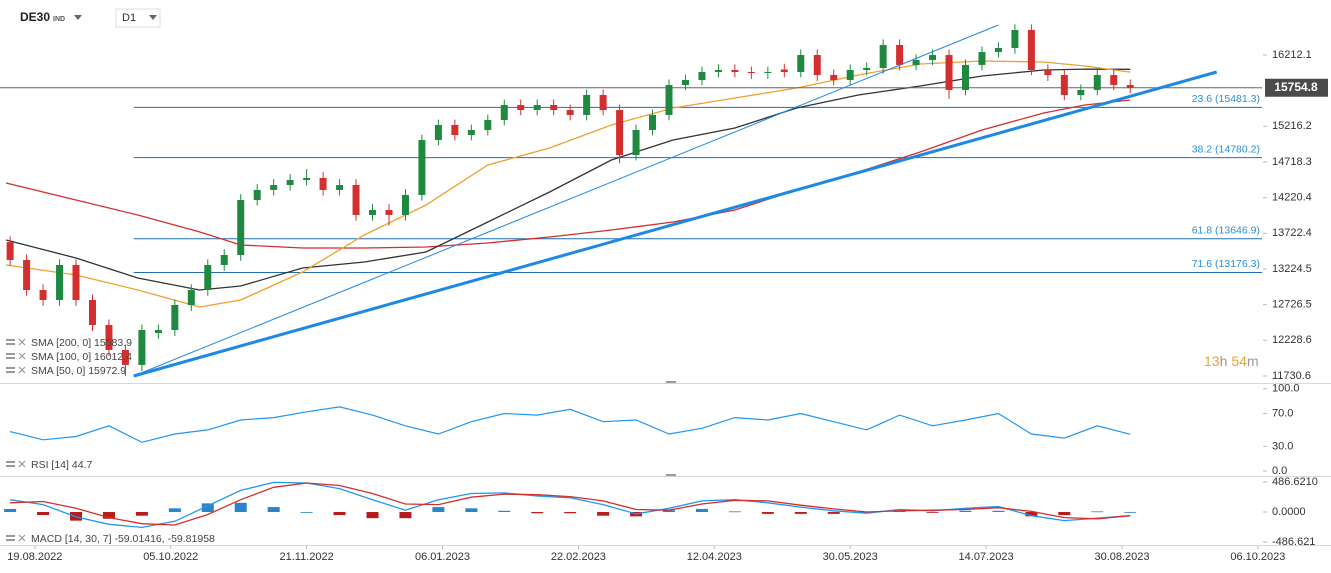 Image resolution: width=1331 pixels, height=573 pixels. What do you see at coordinates (1257, 557) in the screenshot?
I see `x-tick-label: 06.10.2023` at bounding box center [1257, 557].